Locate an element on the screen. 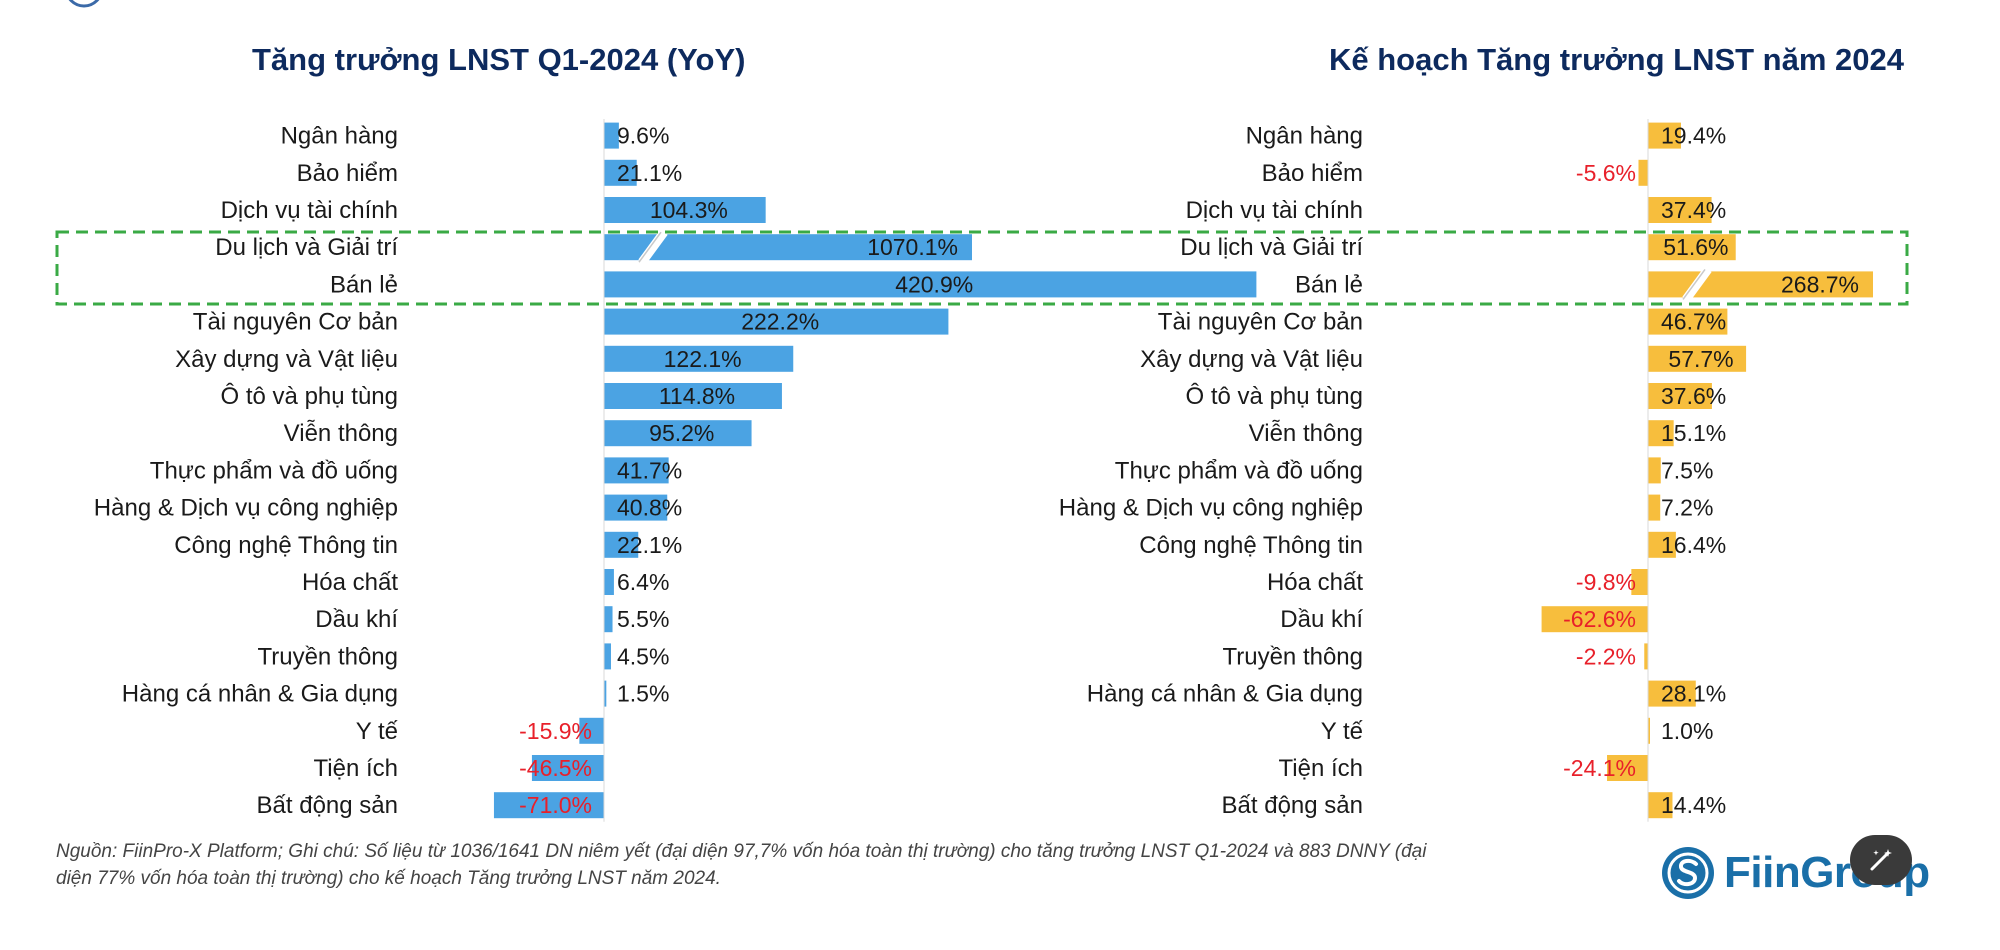  right-axis-break-mark is located at coordinates (1697, 284).